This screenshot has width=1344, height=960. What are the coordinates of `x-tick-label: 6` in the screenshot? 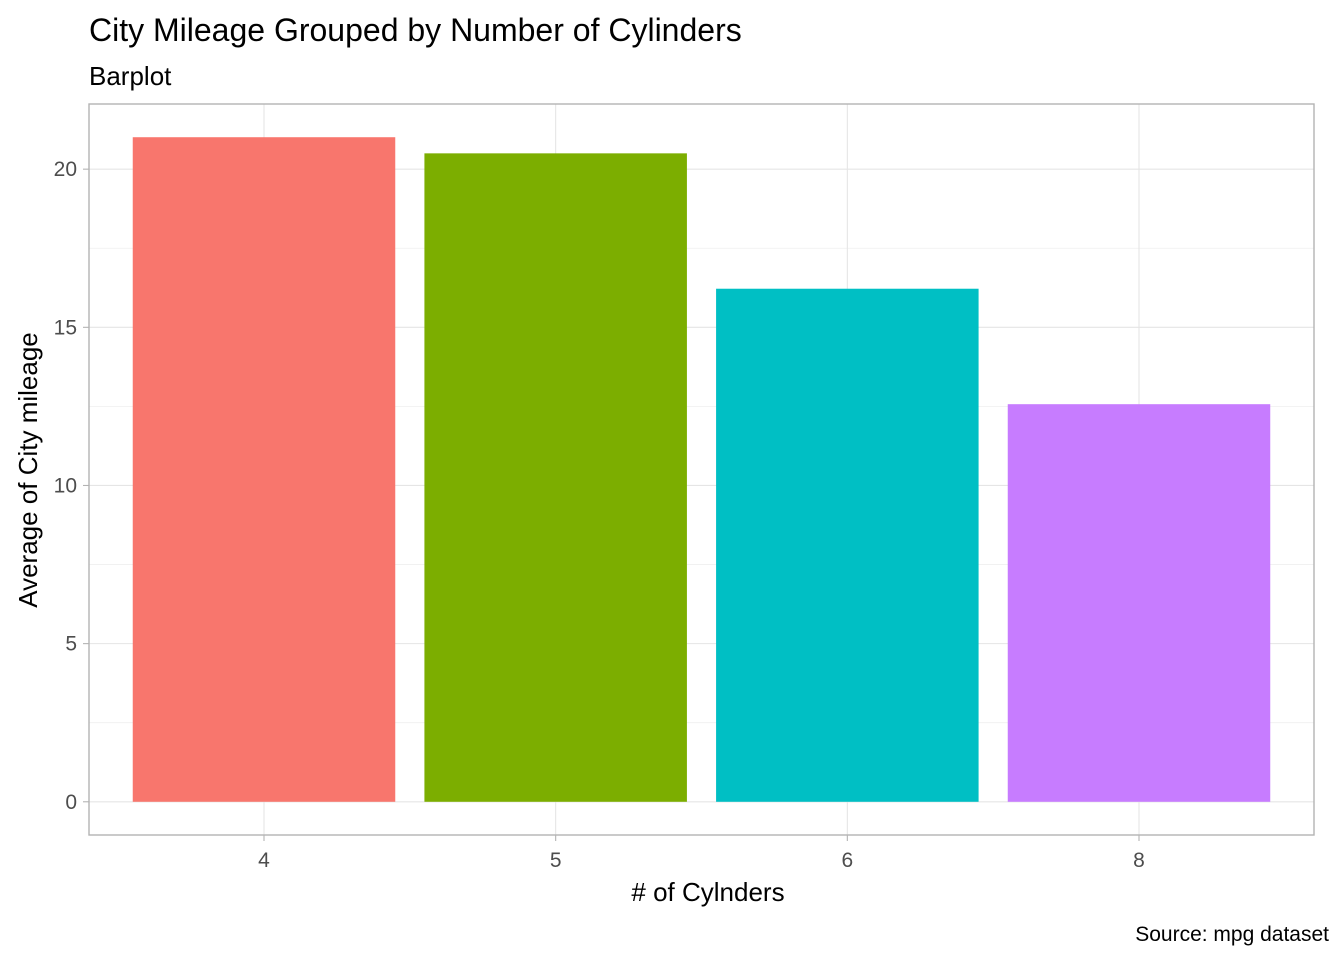 It's located at (847, 860).